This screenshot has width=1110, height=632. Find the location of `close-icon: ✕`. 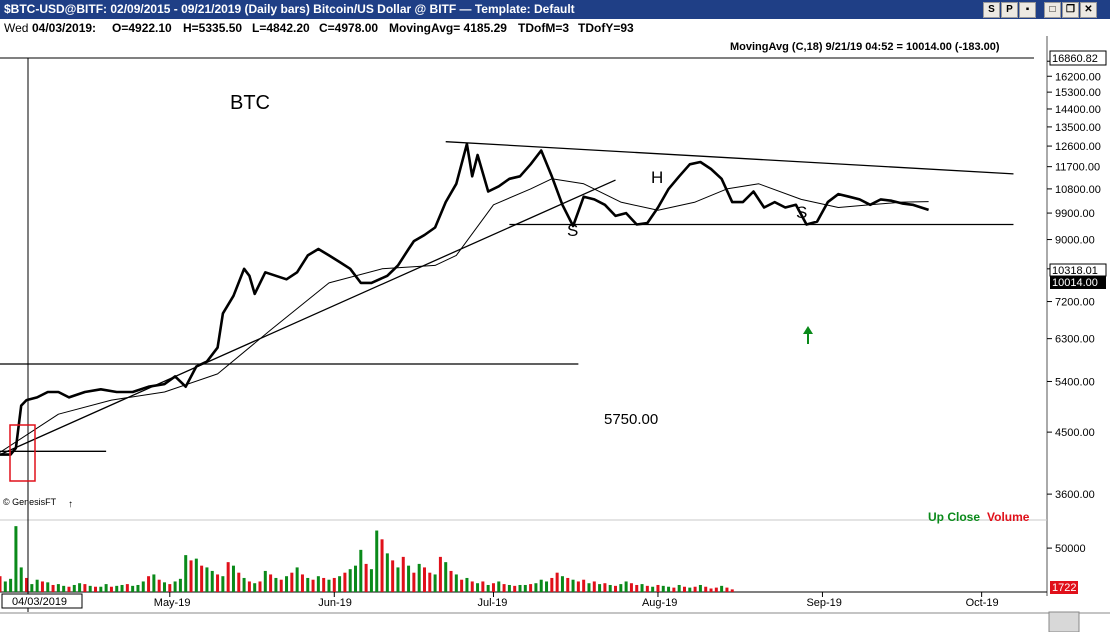

close-icon: ✕ is located at coordinates (1088, 10).